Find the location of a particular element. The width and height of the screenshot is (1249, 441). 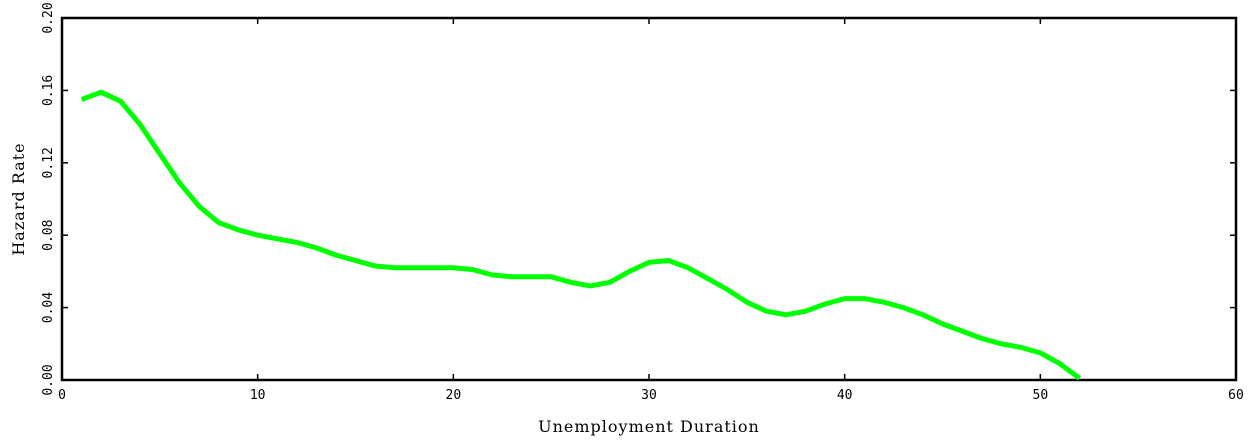

y-tick-label: 0.16 is located at coordinates (48, 90).